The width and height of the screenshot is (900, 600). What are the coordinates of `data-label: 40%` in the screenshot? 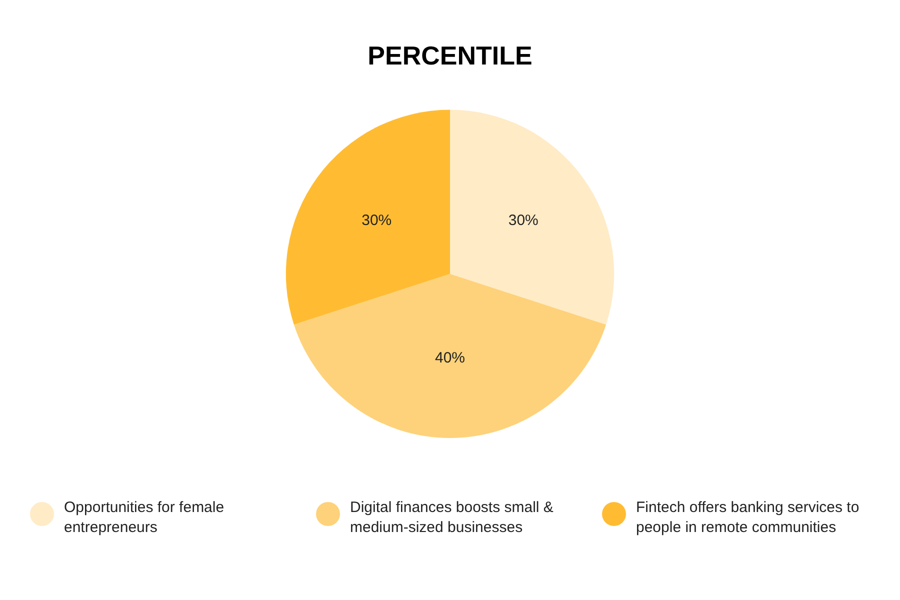 It's located at (450, 358).